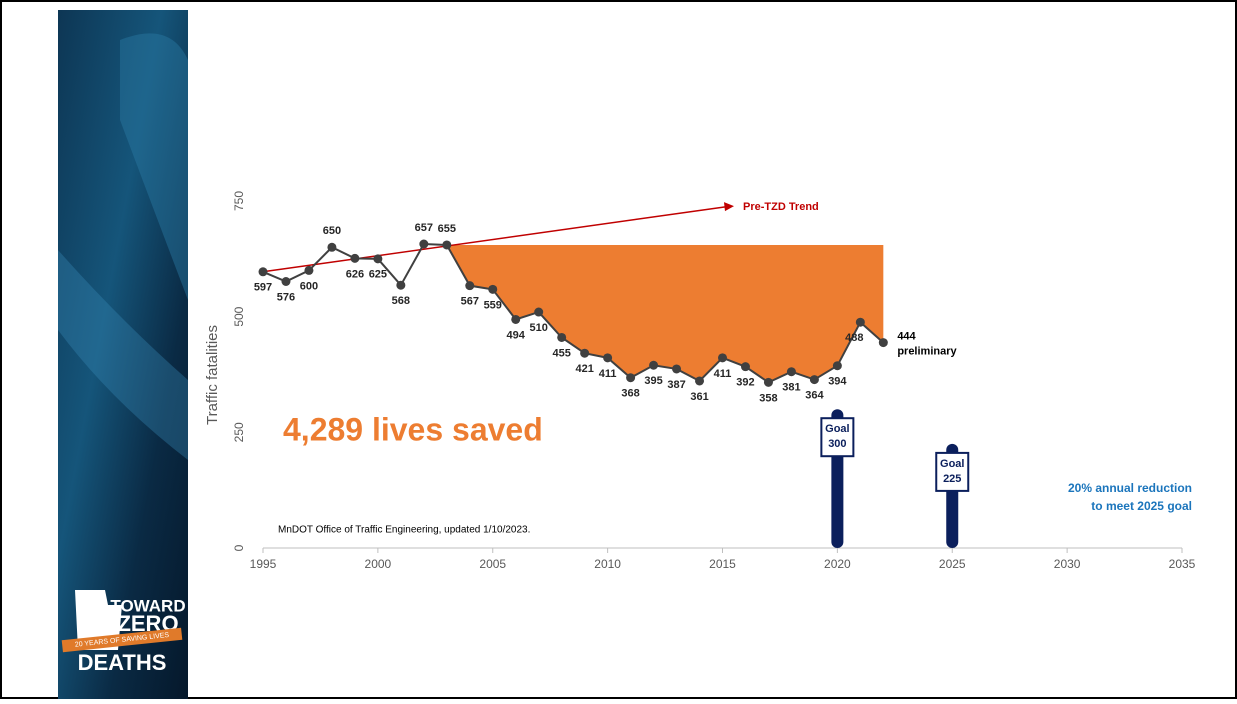 This screenshot has width=1237, height=704. I want to click on reduction-note: to meet 2025 goal, so click(1141, 506).